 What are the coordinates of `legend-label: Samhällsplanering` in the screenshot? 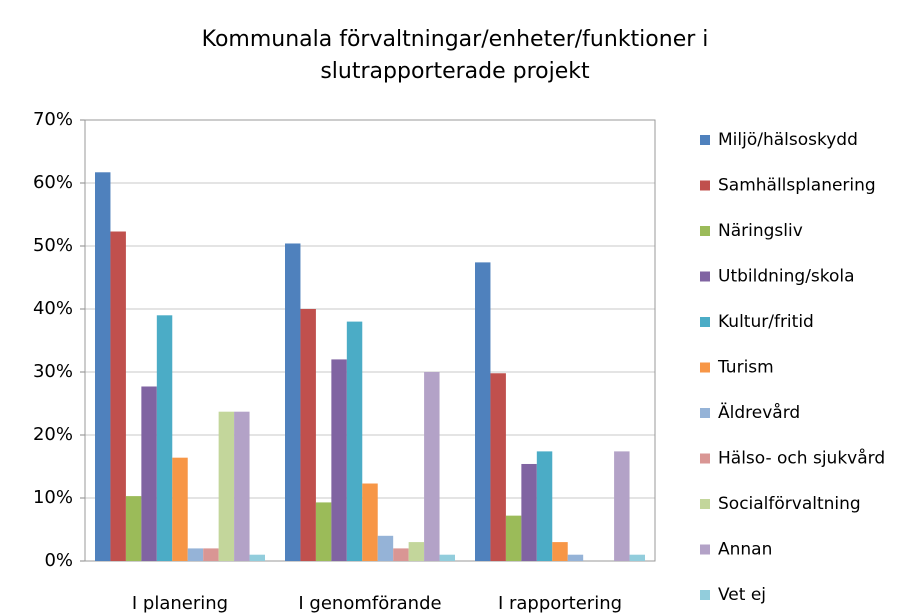 It's located at (797, 186).